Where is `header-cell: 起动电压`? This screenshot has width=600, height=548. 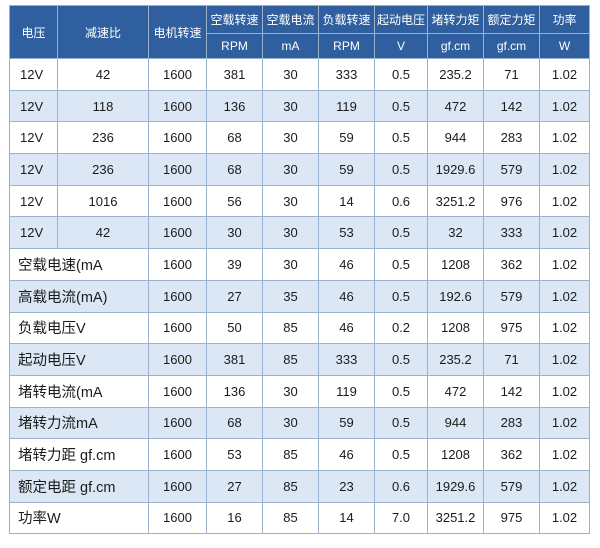
header-cell: 起动电压 is located at coordinates (401, 19).